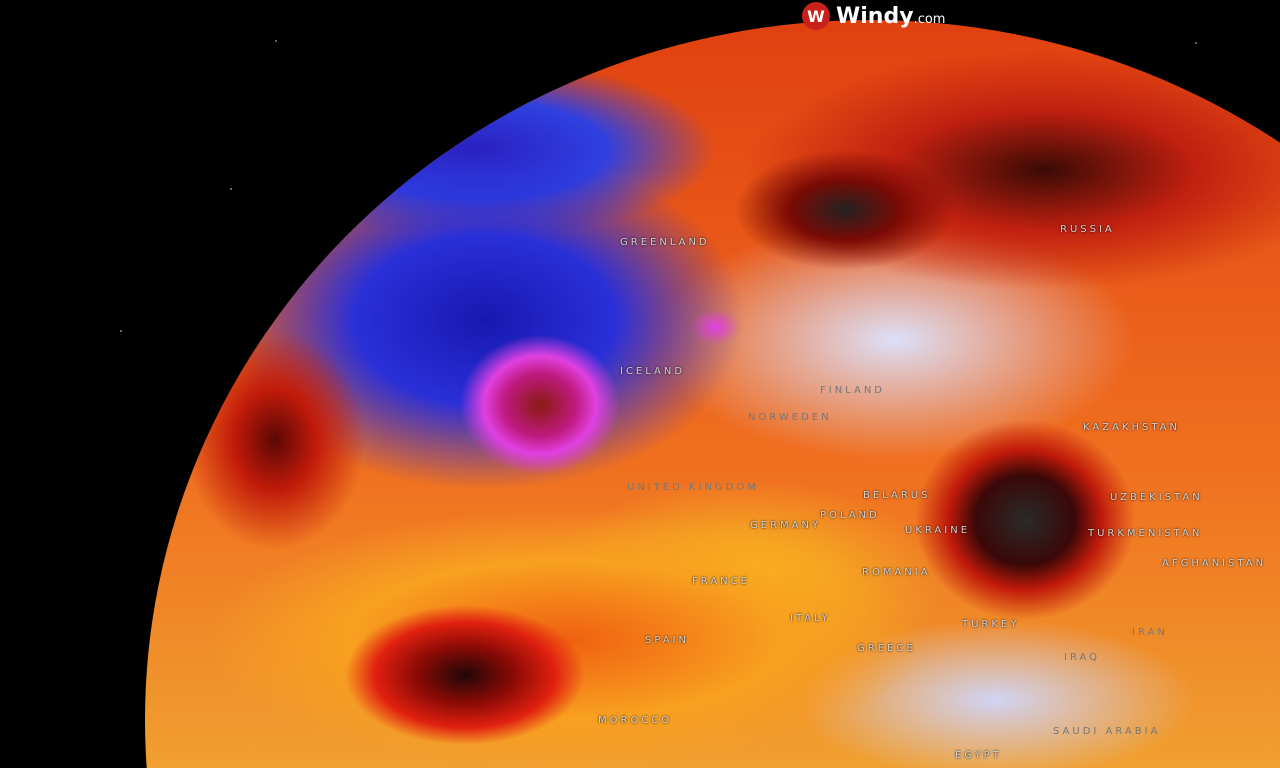 The width and height of the screenshot is (1280, 768). What do you see at coordinates (1145, 533) in the screenshot?
I see `country-label: TURKMENISTAN` at bounding box center [1145, 533].